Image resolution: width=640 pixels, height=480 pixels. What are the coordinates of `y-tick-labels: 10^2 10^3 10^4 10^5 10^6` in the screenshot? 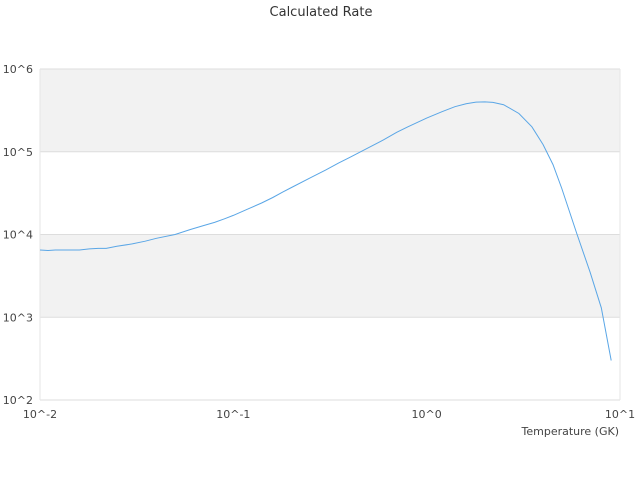 It's located at (18, 235).